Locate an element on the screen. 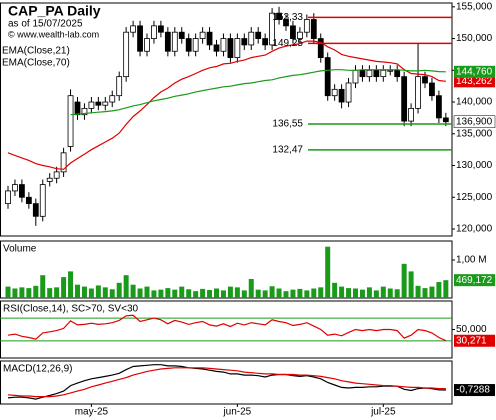 The height and width of the screenshot is (420, 496). x-tick-label: jul-25 is located at coordinates (383, 412).